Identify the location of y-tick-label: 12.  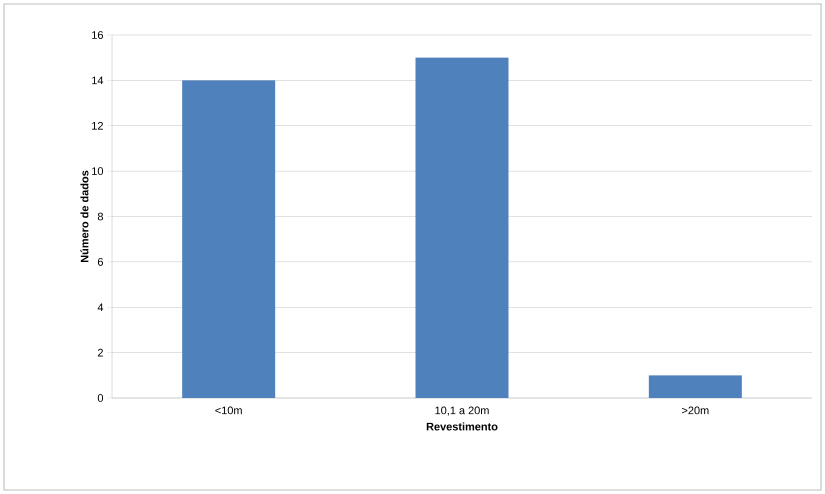
(97, 126).